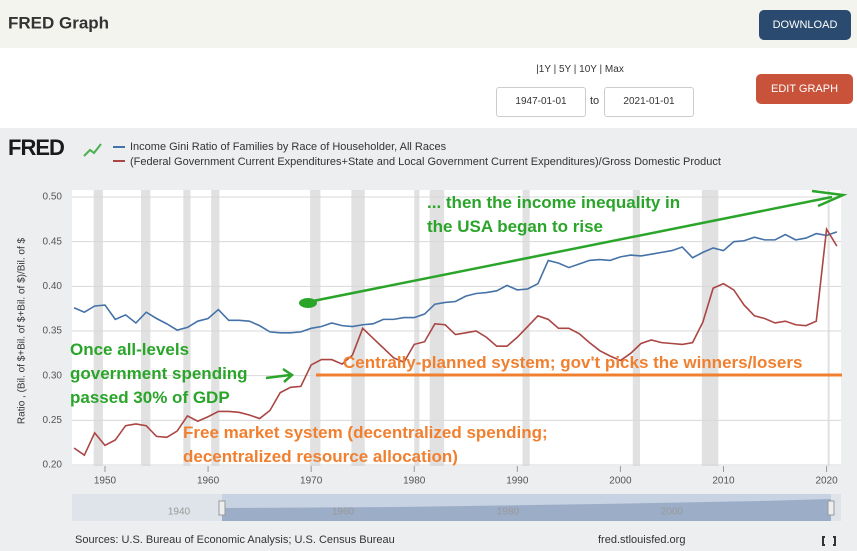 This screenshot has height=551, width=857. What do you see at coordinates (311, 481) in the screenshot?
I see `x-tick-label: 1970` at bounding box center [311, 481].